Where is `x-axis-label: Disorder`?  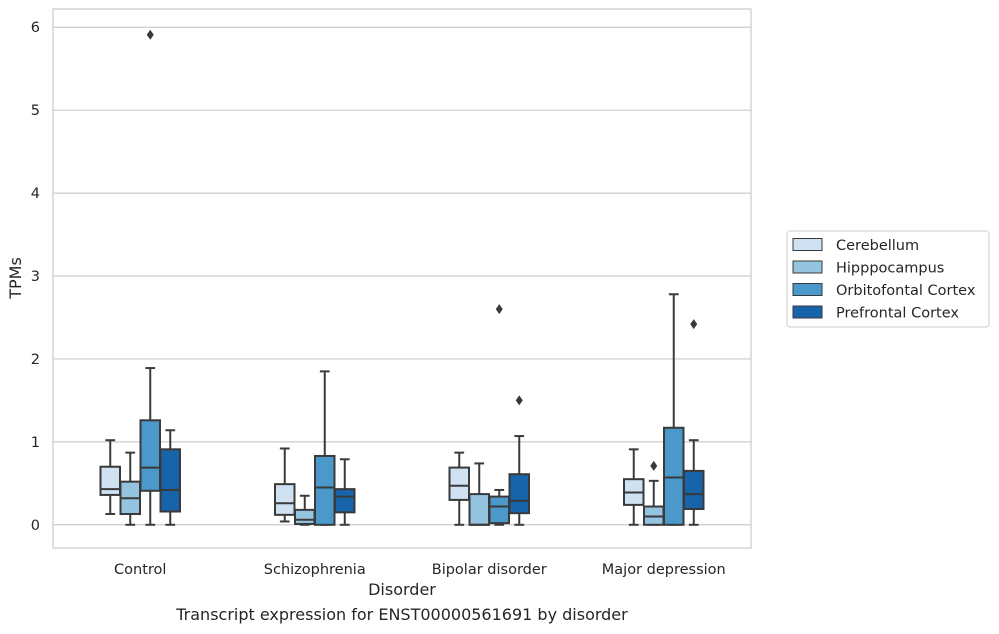
x-axis-label: Disorder is located at coordinates (402, 589).